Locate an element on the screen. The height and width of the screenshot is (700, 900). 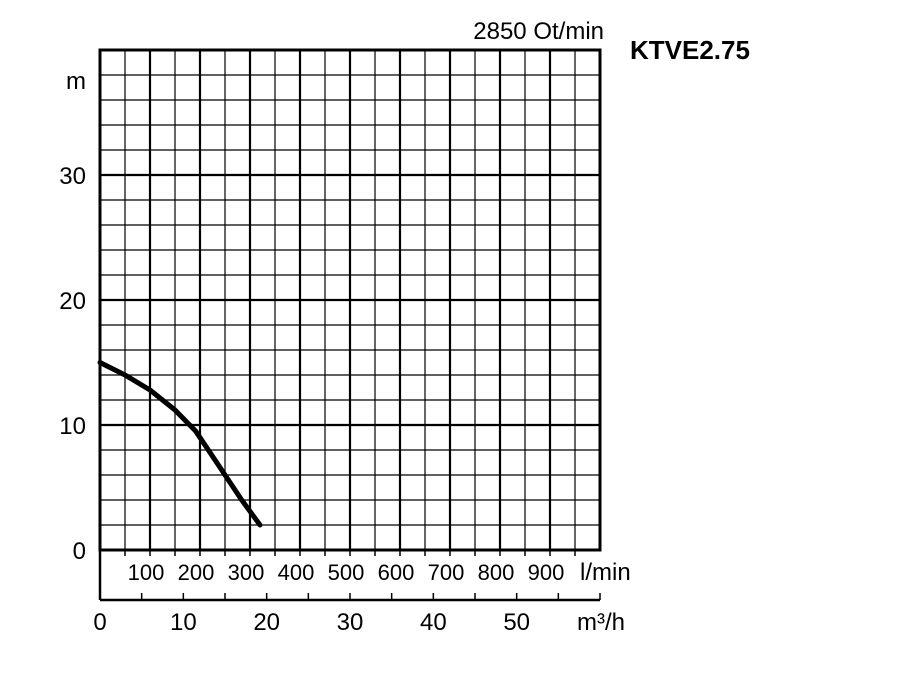
secondary-x-tick-label: 100 is located at coordinates (146, 572).